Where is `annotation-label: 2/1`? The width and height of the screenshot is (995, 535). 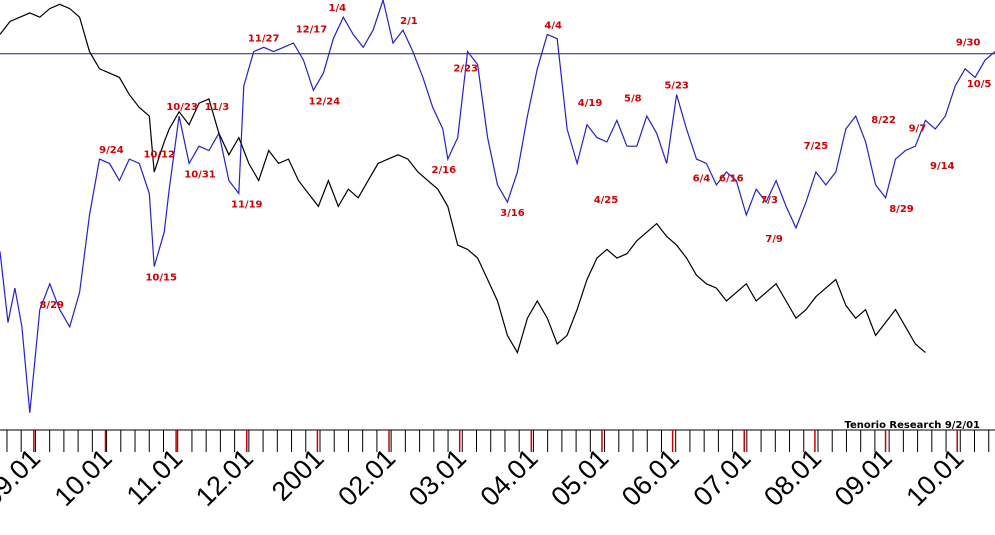
annotation-label: 2/1 is located at coordinates (409, 21).